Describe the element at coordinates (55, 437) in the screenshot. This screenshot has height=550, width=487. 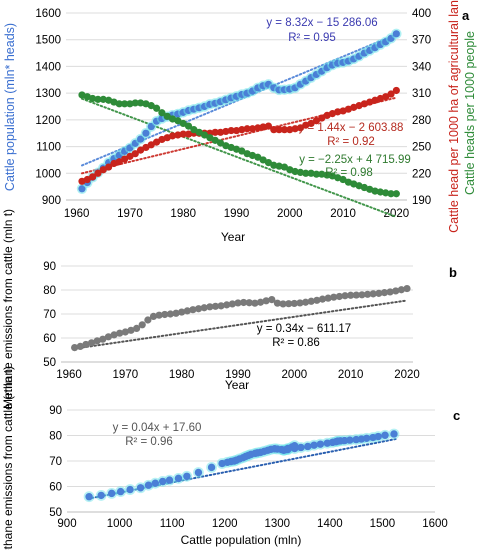
I see `y-tick-label: 80` at that location.